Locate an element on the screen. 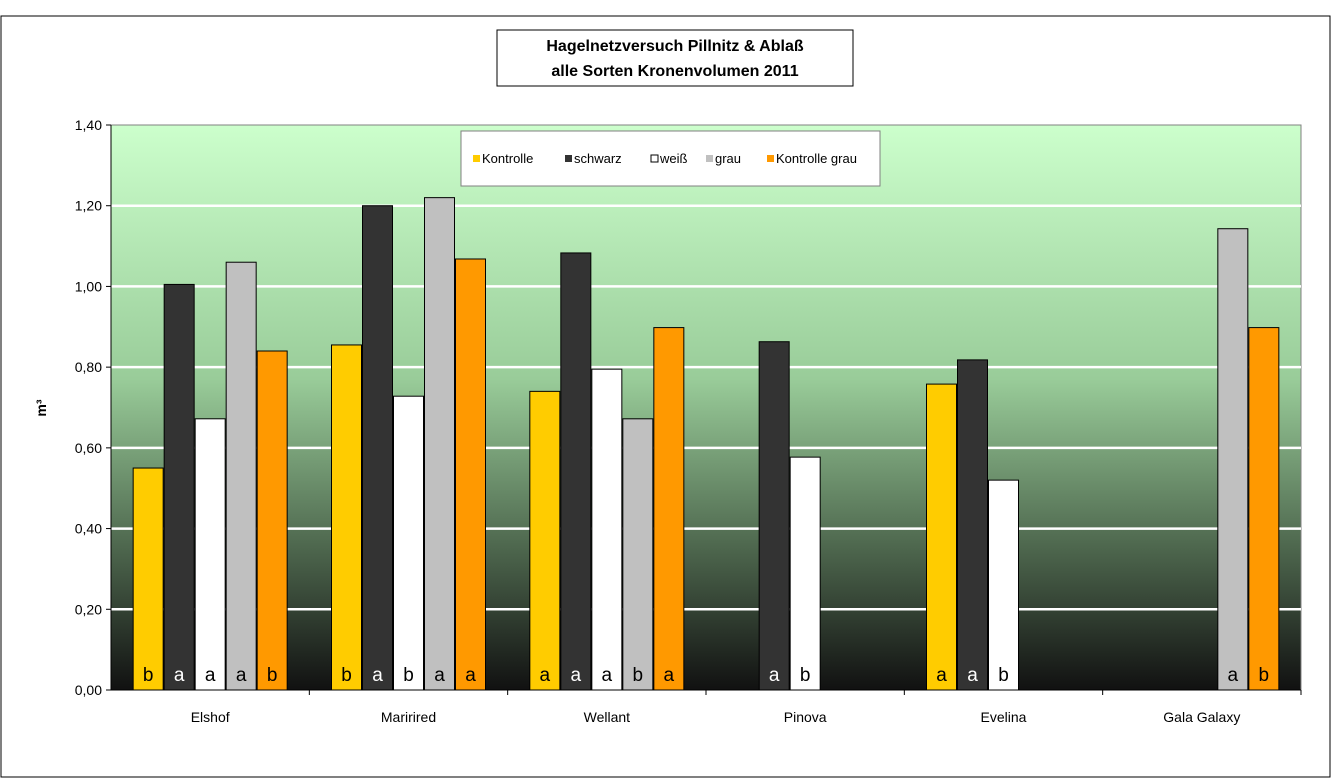 The image size is (1333, 784). legend-label: Kontrolle grau is located at coordinates (816, 158).